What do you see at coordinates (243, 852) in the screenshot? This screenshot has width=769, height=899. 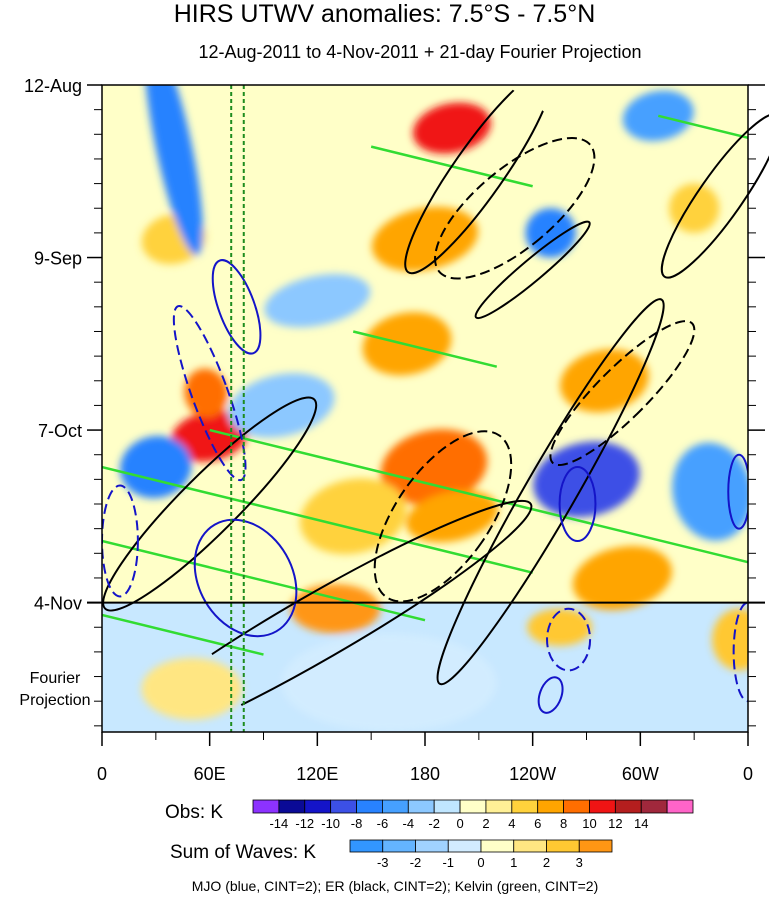 I see `waves-colorbar-label: Sum of Waves: K` at bounding box center [243, 852].